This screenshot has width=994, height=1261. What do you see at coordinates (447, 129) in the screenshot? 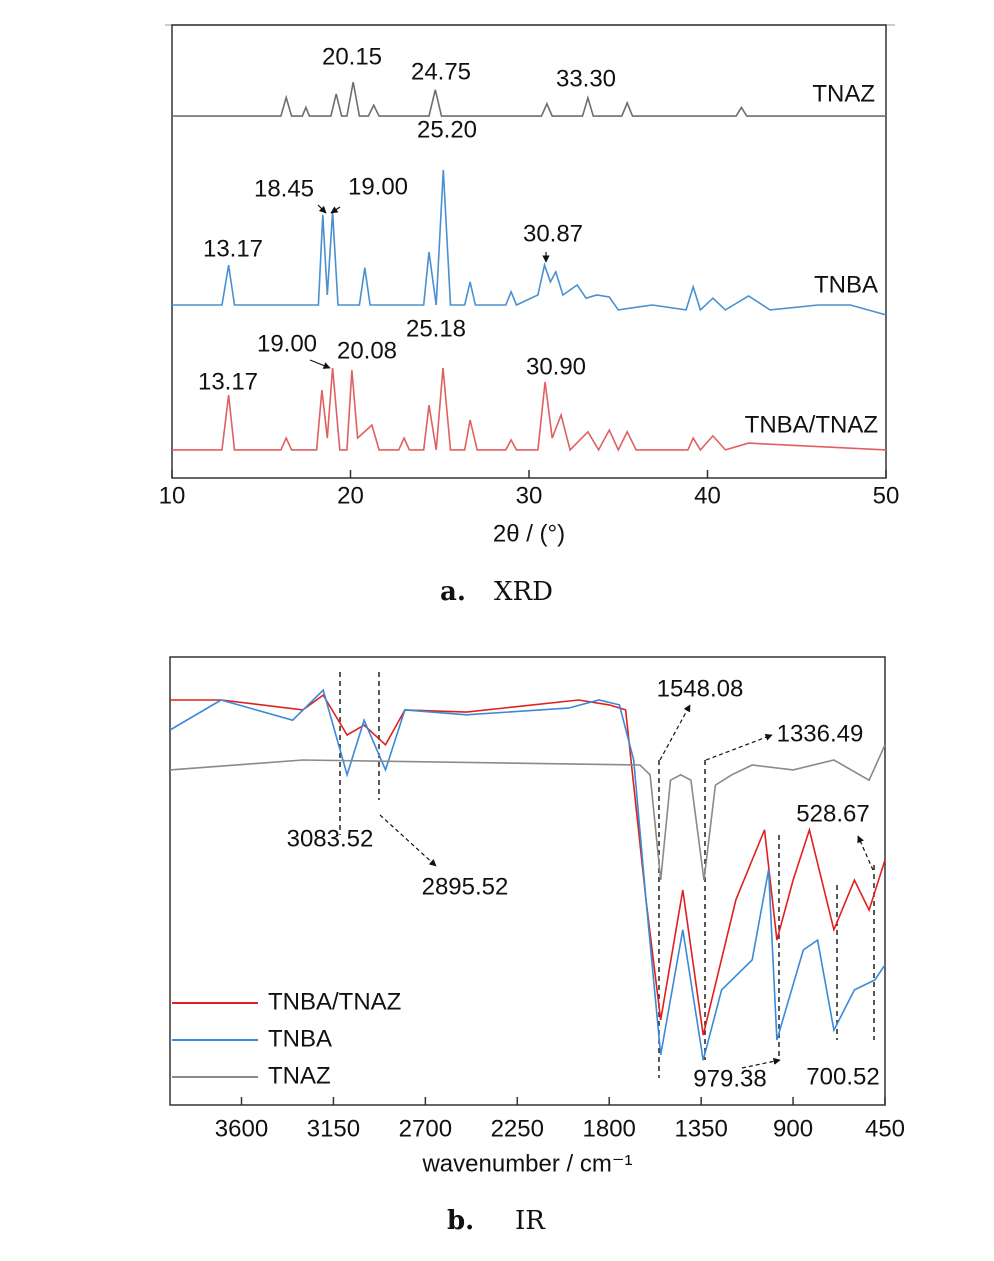
I see `peak-label: 25.20` at bounding box center [447, 129].